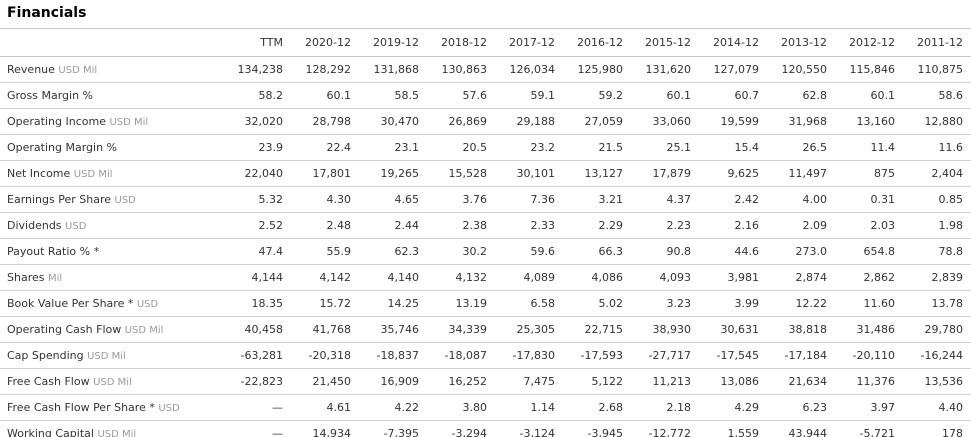  I want to click on cell-value: 90.8, so click(666, 251).